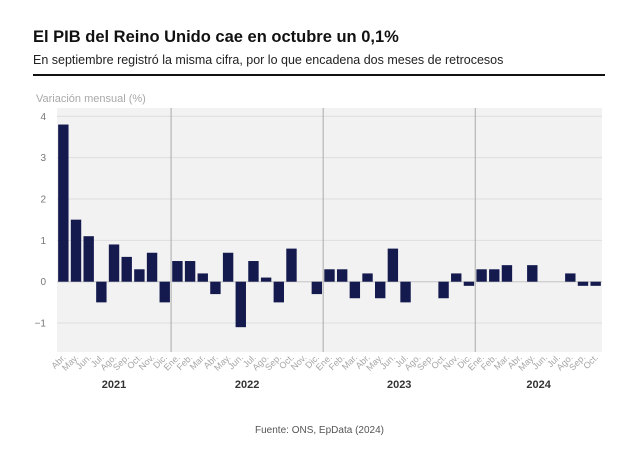 The image size is (639, 457). Describe the element at coordinates (43, 158) in the screenshot. I see `y-tick-label: 3` at that location.